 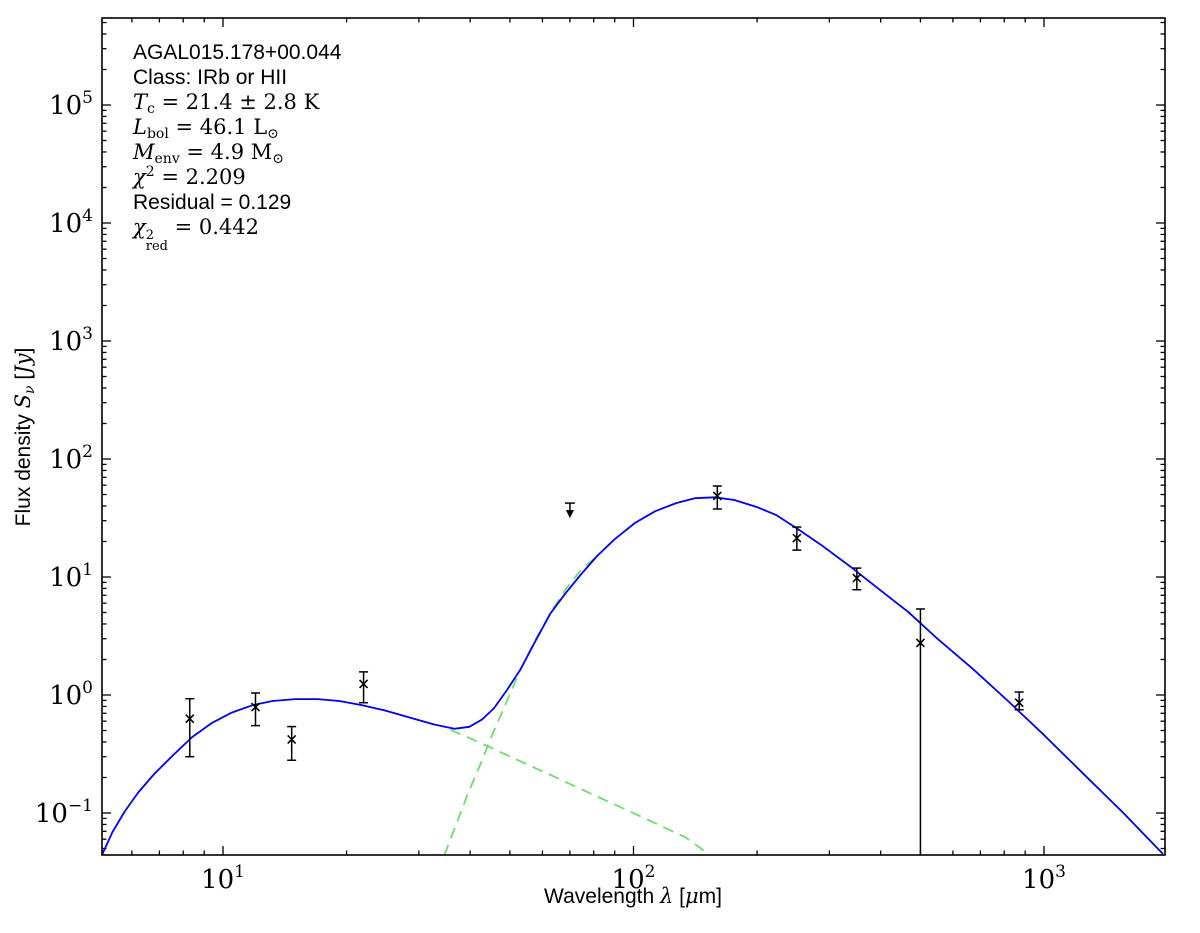 I want to click on y-tick-label: 10⁵, so click(x=71, y=104).